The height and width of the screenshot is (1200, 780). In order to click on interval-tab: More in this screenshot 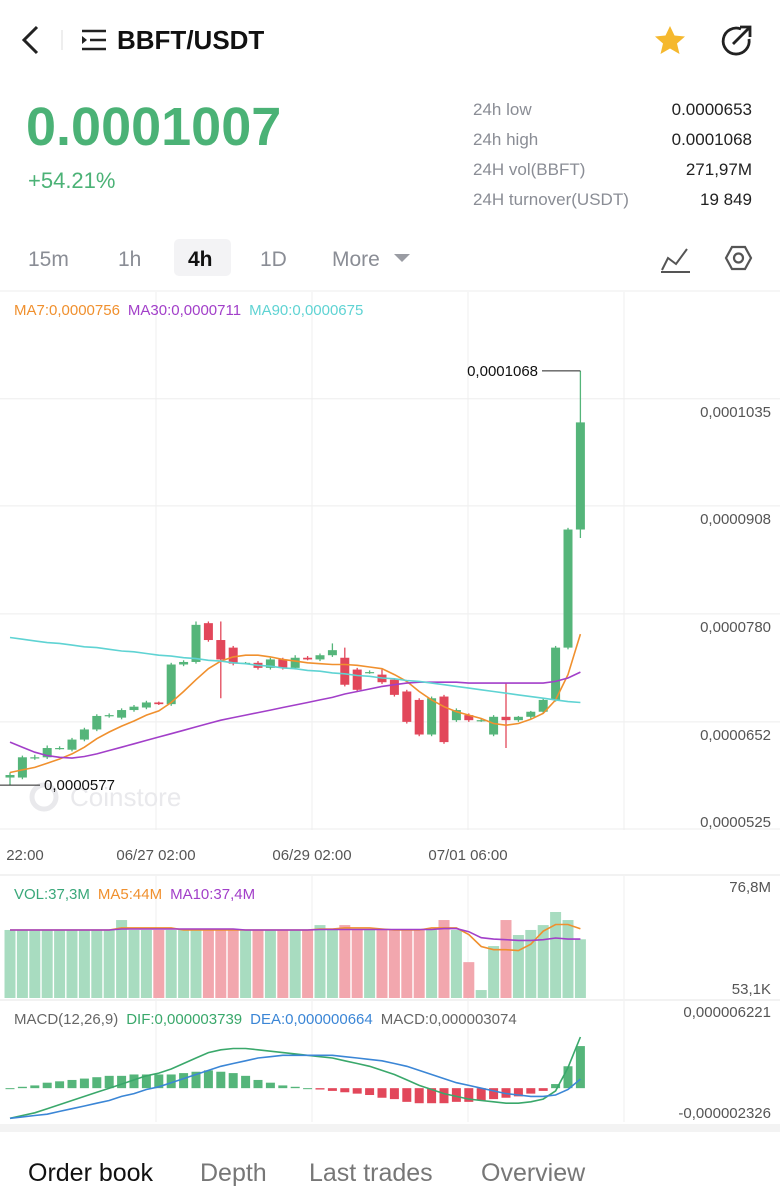, I will do `click(356, 259)`.